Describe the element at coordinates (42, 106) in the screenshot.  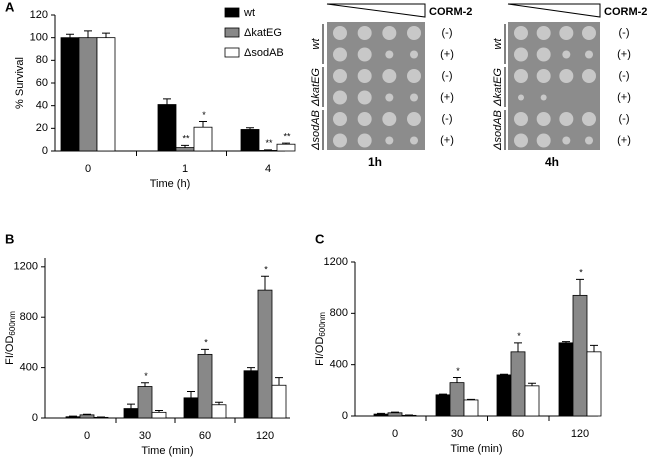
I see `y-tick-label: 40` at that location.